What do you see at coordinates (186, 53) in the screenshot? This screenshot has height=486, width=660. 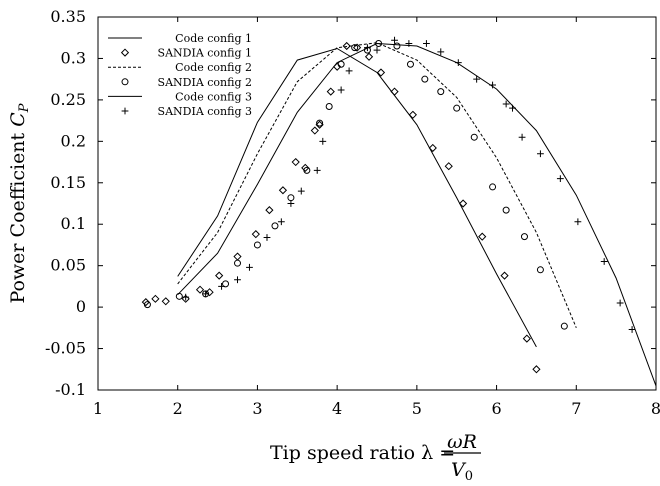 I see `legend-entry: SANDIA config 1` at bounding box center [186, 53].